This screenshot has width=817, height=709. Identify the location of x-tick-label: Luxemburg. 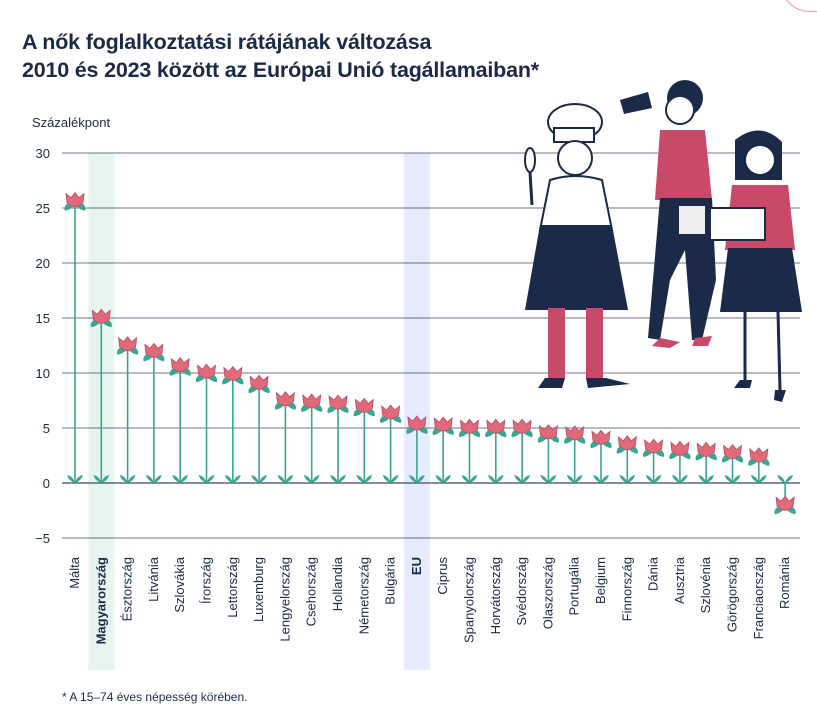
(258, 589).